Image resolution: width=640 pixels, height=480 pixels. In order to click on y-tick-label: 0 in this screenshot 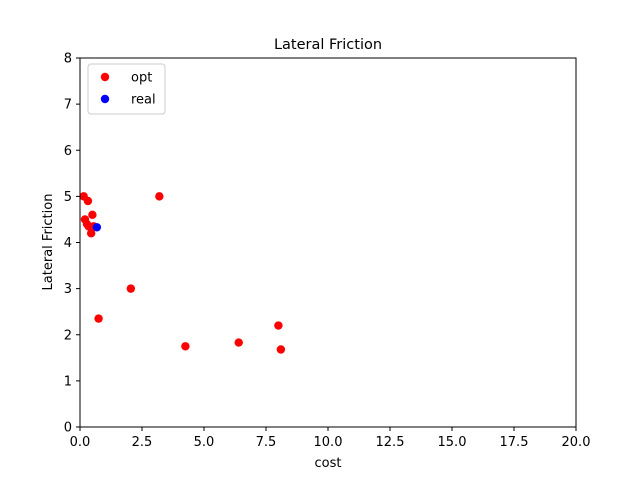, I will do `click(68, 428)`.